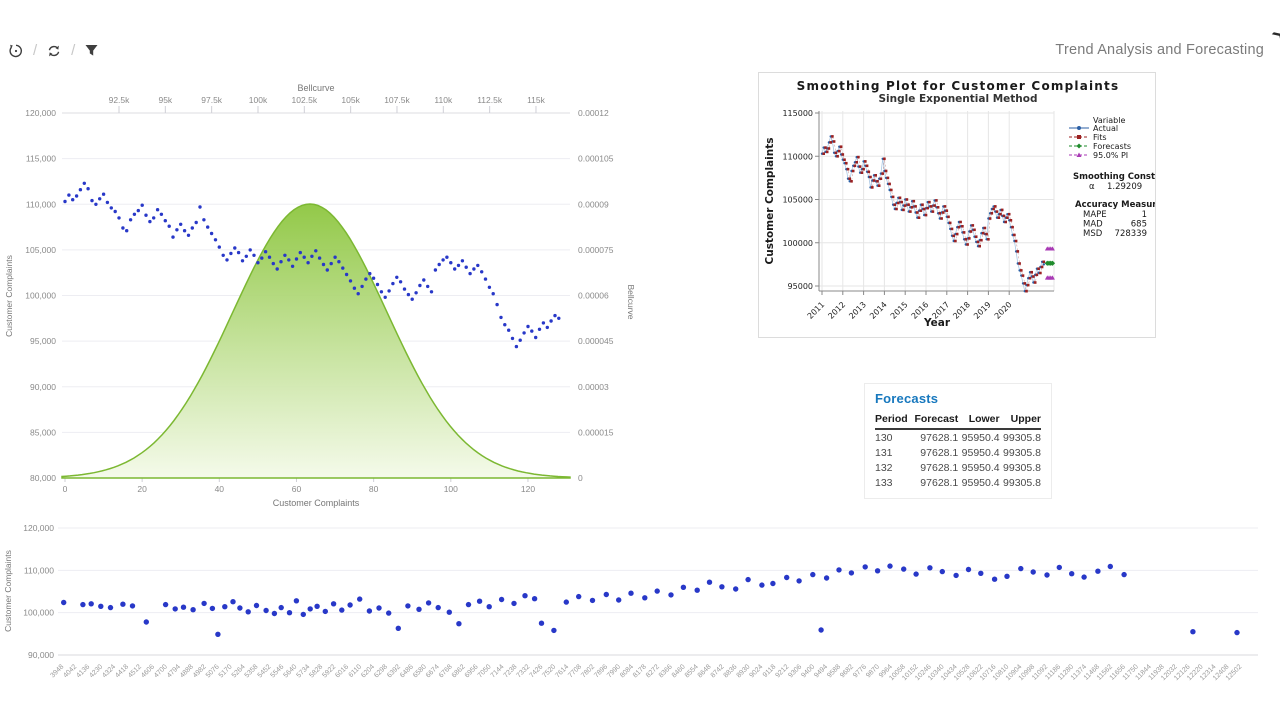 Image resolution: width=1280 pixels, height=720 pixels. Describe the element at coordinates (614, 671) in the screenshot. I see `svg-text: 7990` at that location.